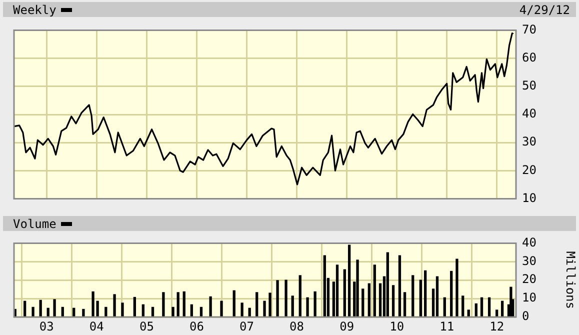 The image size is (579, 335). What do you see at coordinates (96, 326) in the screenshot?
I see `x-tick-label: 04` at bounding box center [96, 326].